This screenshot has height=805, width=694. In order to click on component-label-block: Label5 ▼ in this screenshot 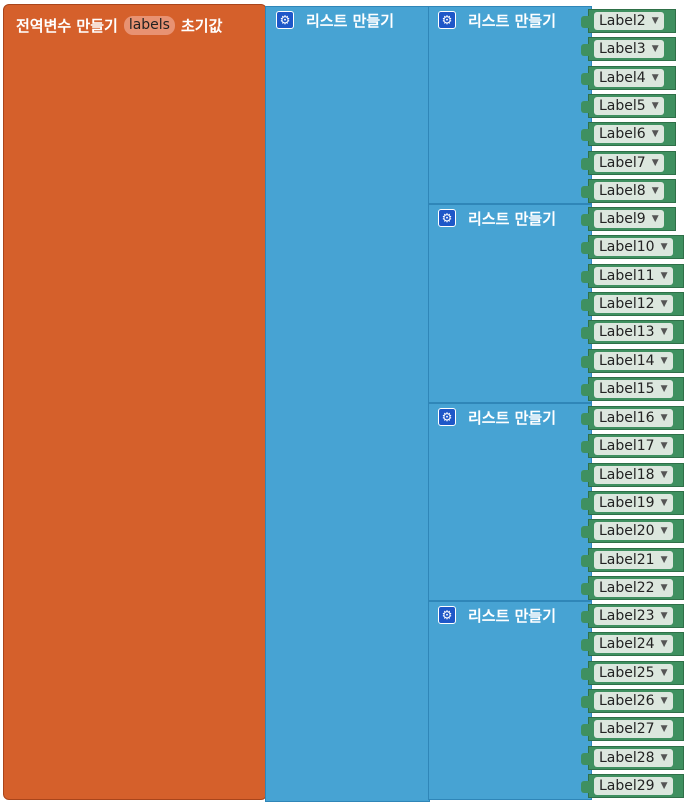, I will do `click(628, 105)`.